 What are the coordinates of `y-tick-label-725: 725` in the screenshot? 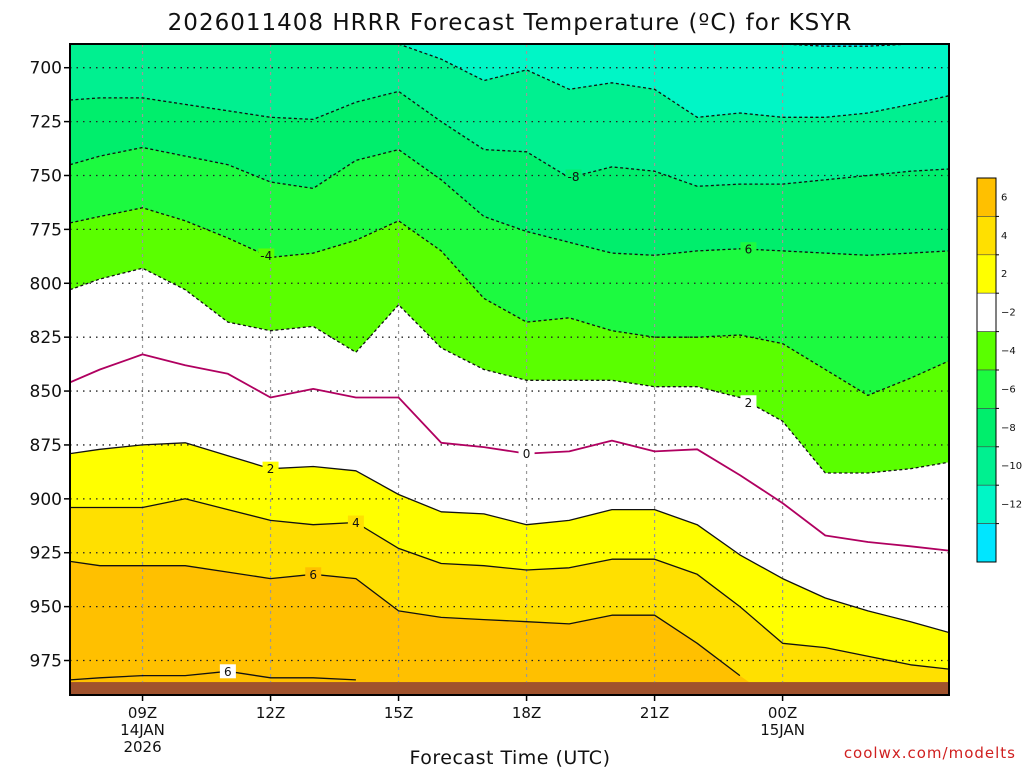 It's located at (46, 123).